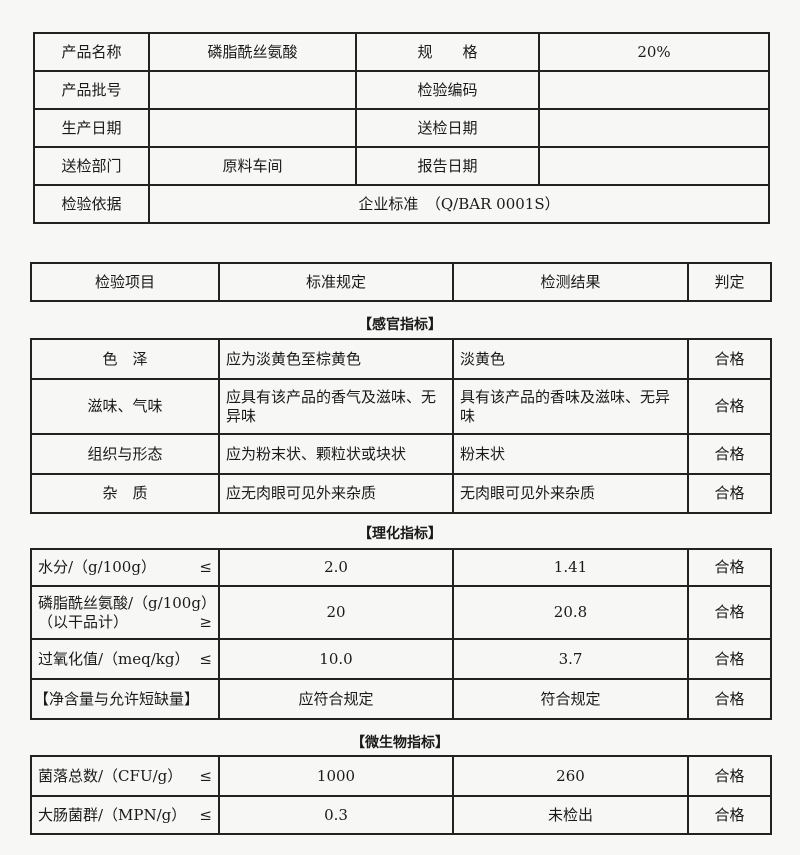  Describe the element at coordinates (570, 359) in the screenshot. I see `result: 淡黄色` at that location.